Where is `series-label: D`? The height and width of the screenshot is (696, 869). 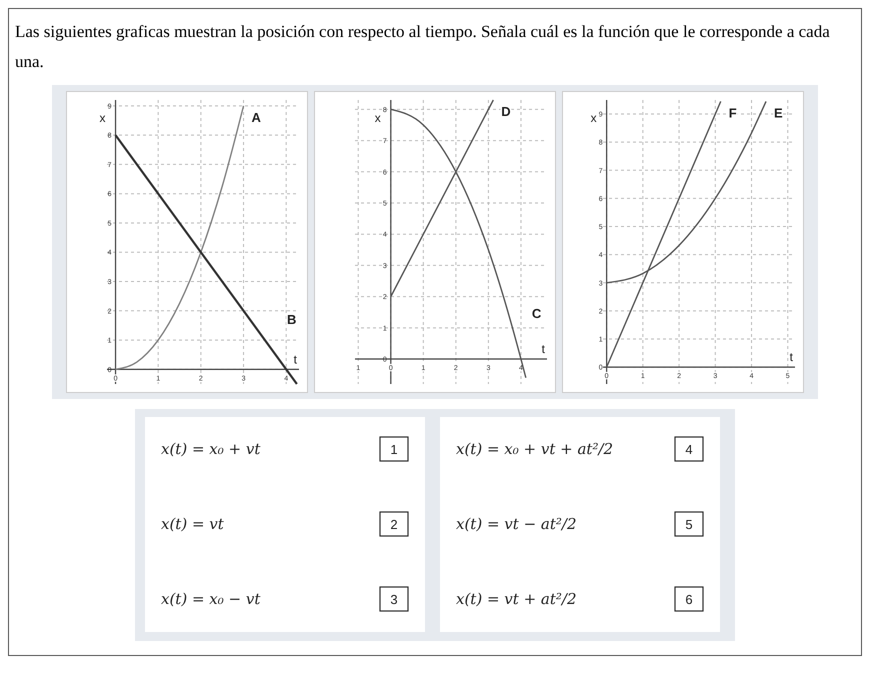 series-label: D is located at coordinates (506, 111).